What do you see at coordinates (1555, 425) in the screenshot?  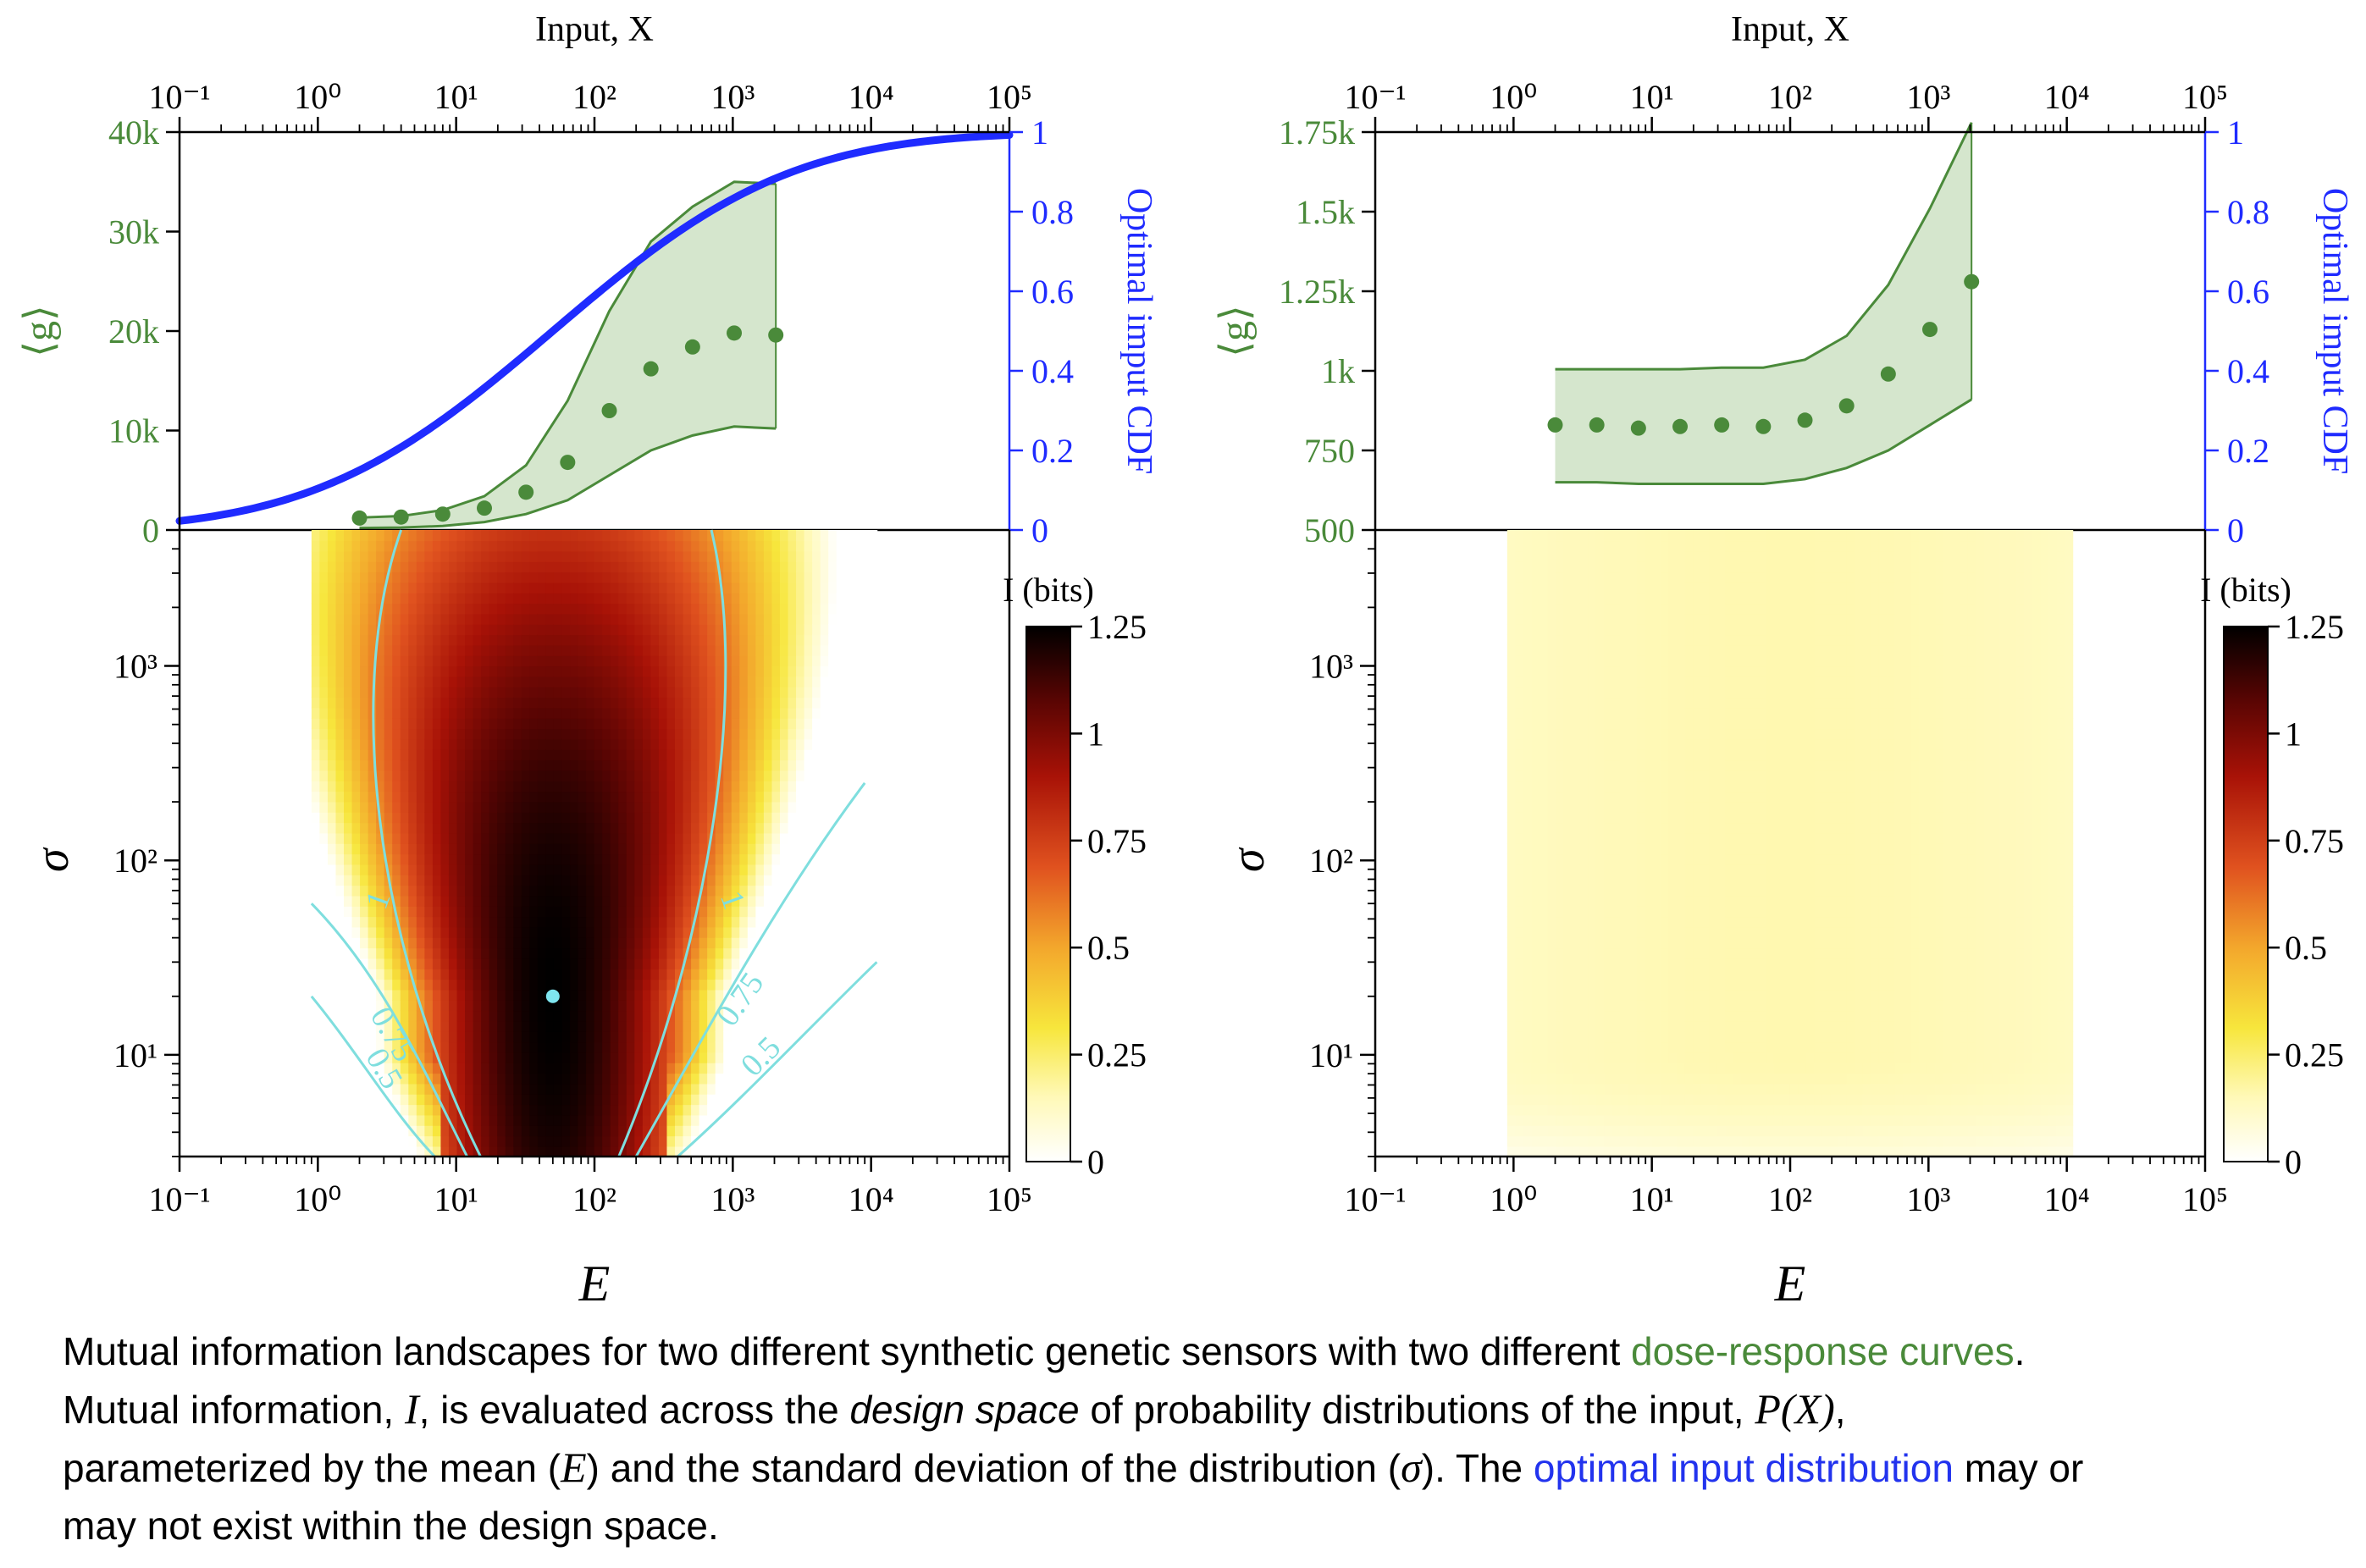 I see `mean-point` at bounding box center [1555, 425].